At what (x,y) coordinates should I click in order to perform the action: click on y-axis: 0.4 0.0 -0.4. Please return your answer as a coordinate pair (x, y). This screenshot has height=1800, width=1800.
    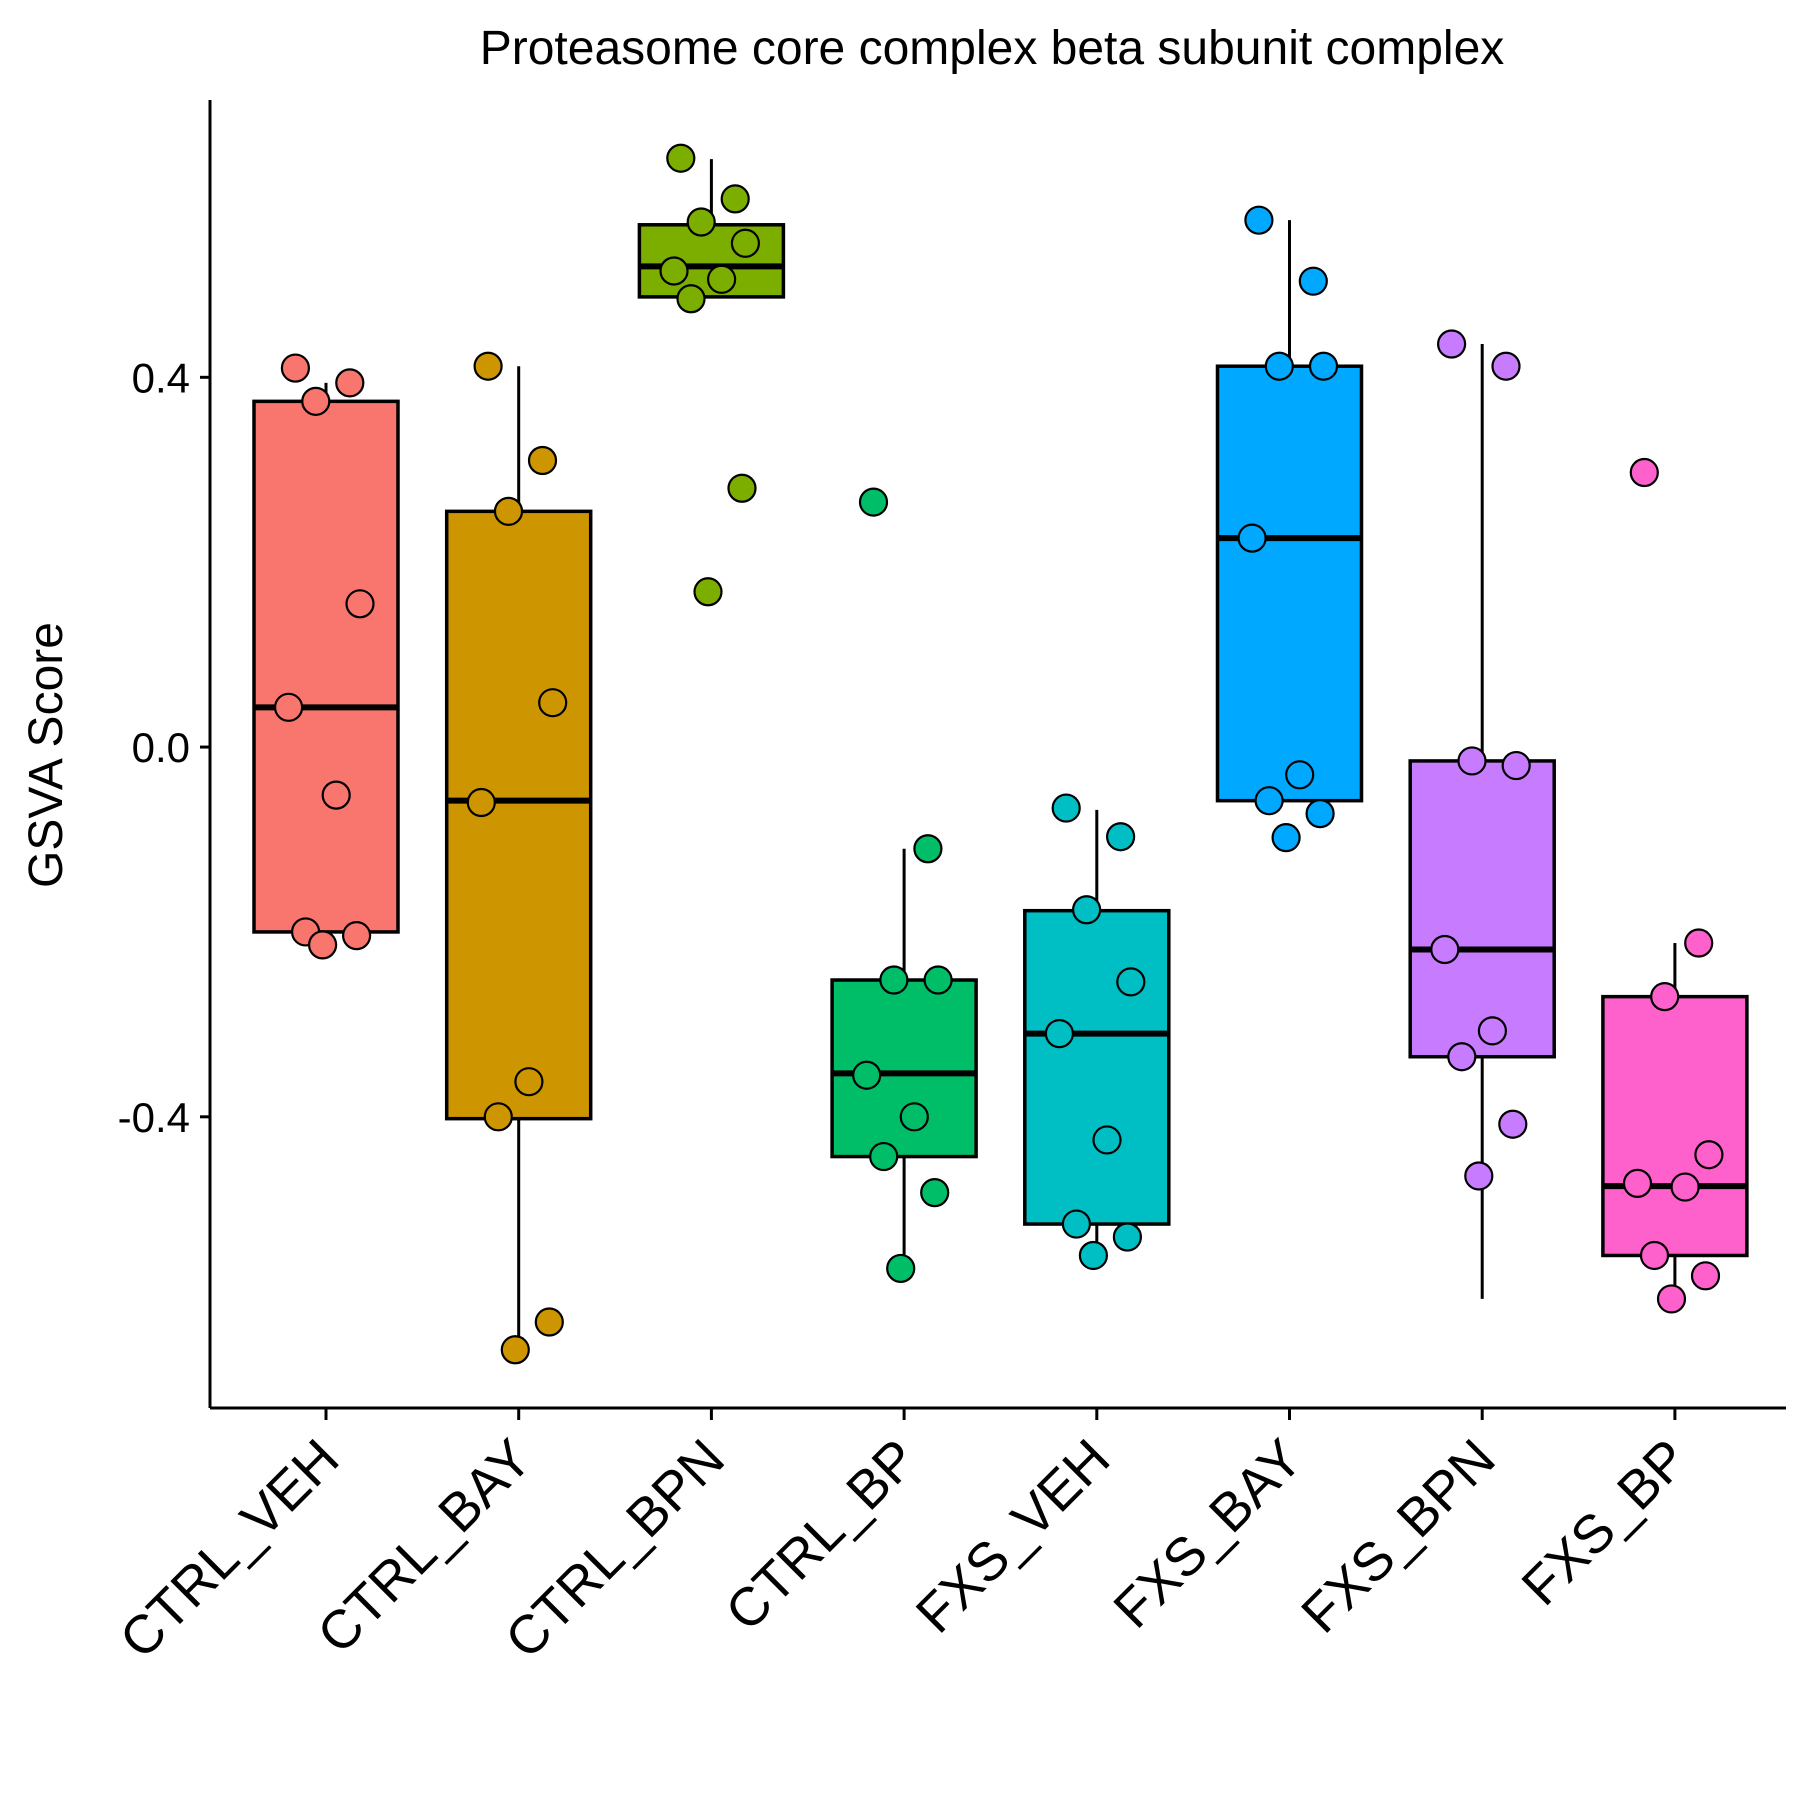
    Looking at the image, I should click on (164, 747).